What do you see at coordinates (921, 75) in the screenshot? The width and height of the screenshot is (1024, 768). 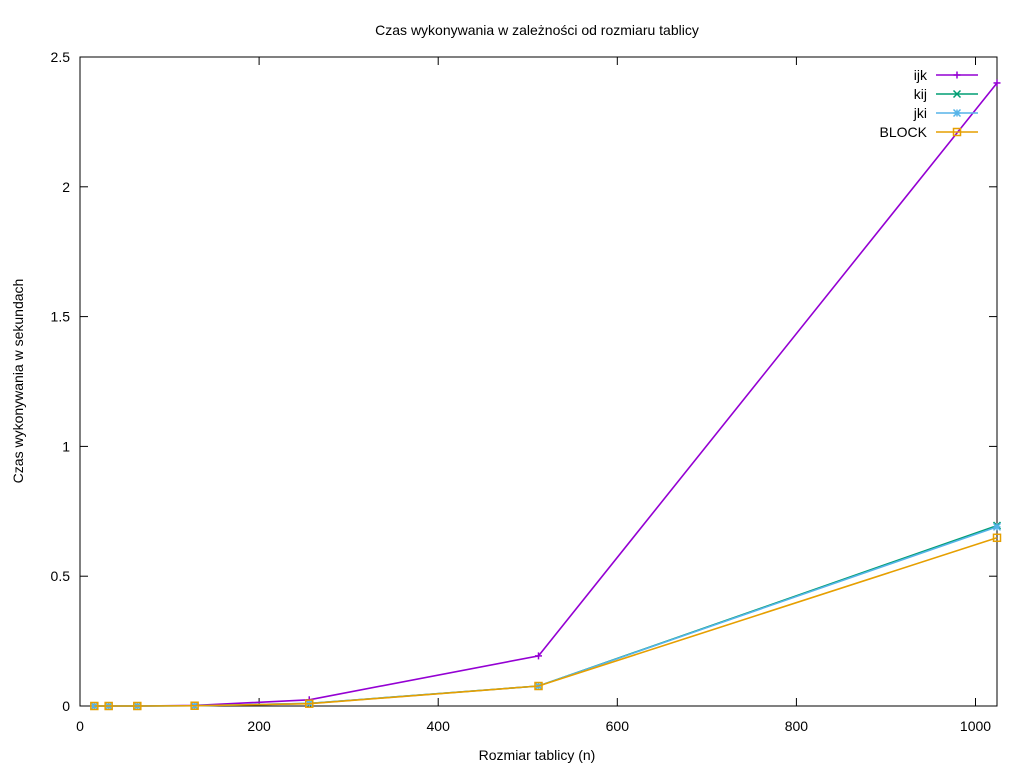 I see `legend-label: ijk` at bounding box center [921, 75].